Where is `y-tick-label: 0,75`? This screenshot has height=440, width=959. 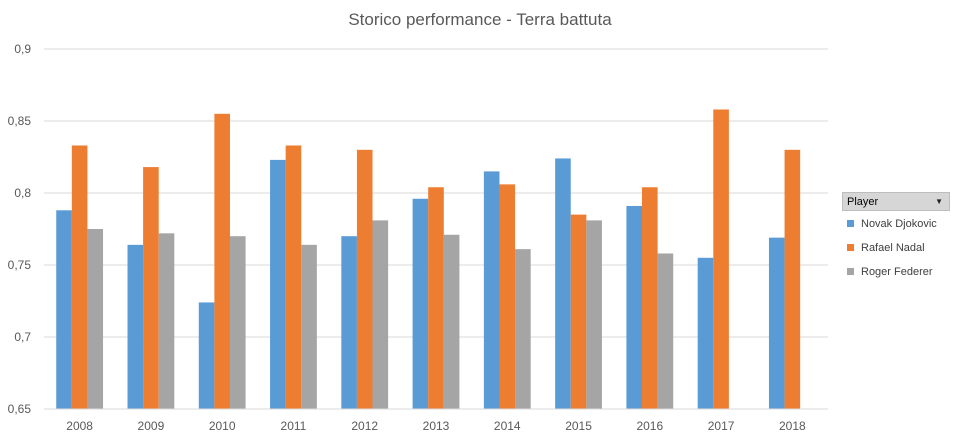
y-tick-label: 0,75 is located at coordinates (20, 265).